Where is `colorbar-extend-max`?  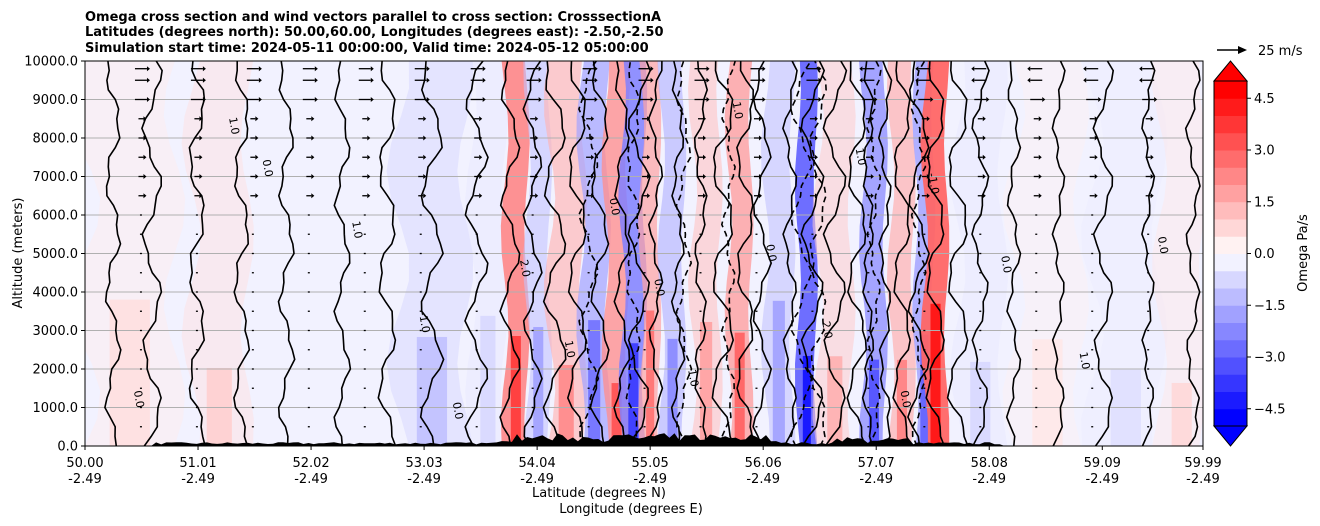 colorbar-extend-max is located at coordinates (1230, 71).